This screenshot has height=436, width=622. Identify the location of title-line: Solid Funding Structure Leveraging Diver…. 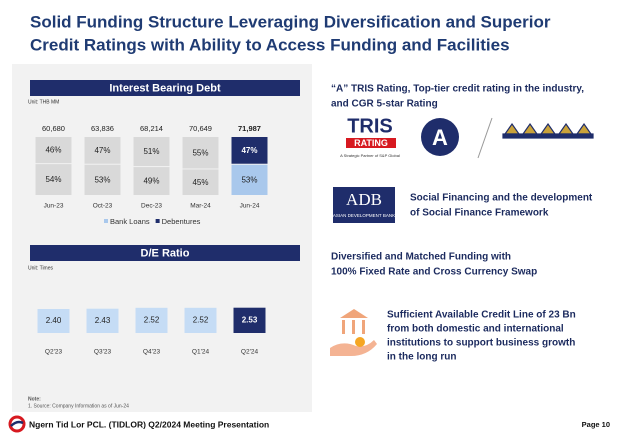
(290, 21).